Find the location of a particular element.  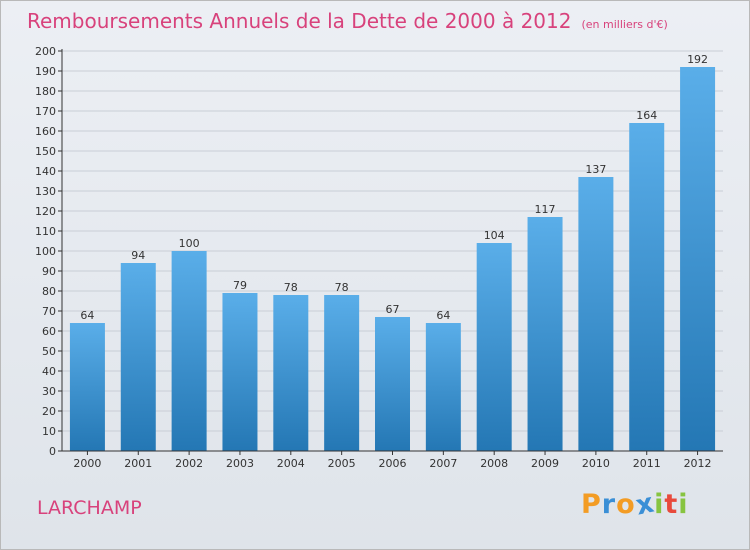

y-tick-label: 190 is located at coordinates (45, 71).